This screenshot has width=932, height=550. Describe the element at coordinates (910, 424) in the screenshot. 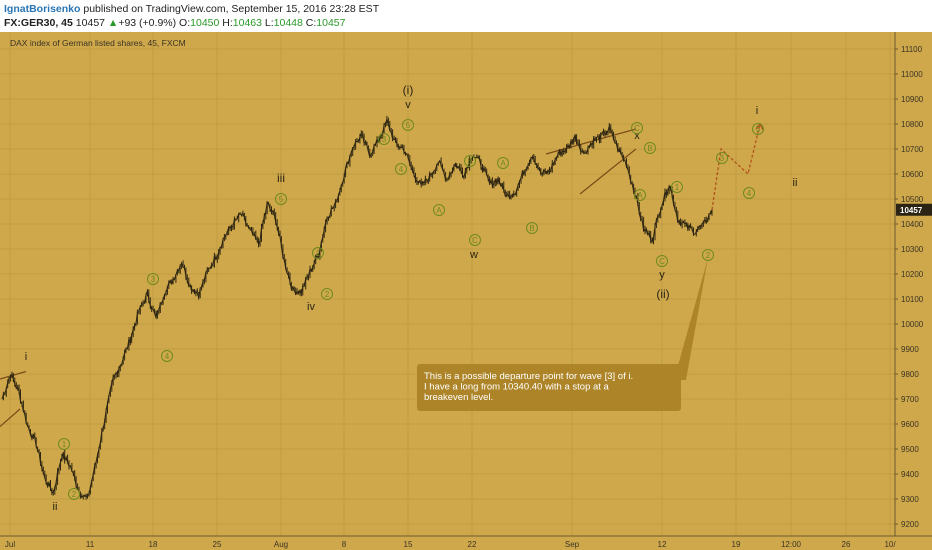

I see `price-tick-label: 9600` at that location.